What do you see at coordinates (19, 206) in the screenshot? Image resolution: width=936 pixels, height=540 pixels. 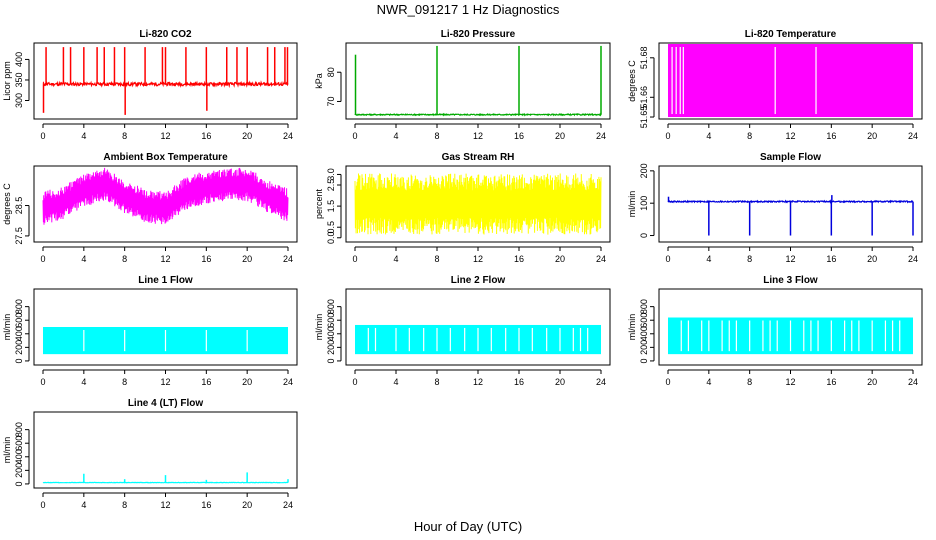 I see `y-tick-label: 28.5` at bounding box center [19, 206].